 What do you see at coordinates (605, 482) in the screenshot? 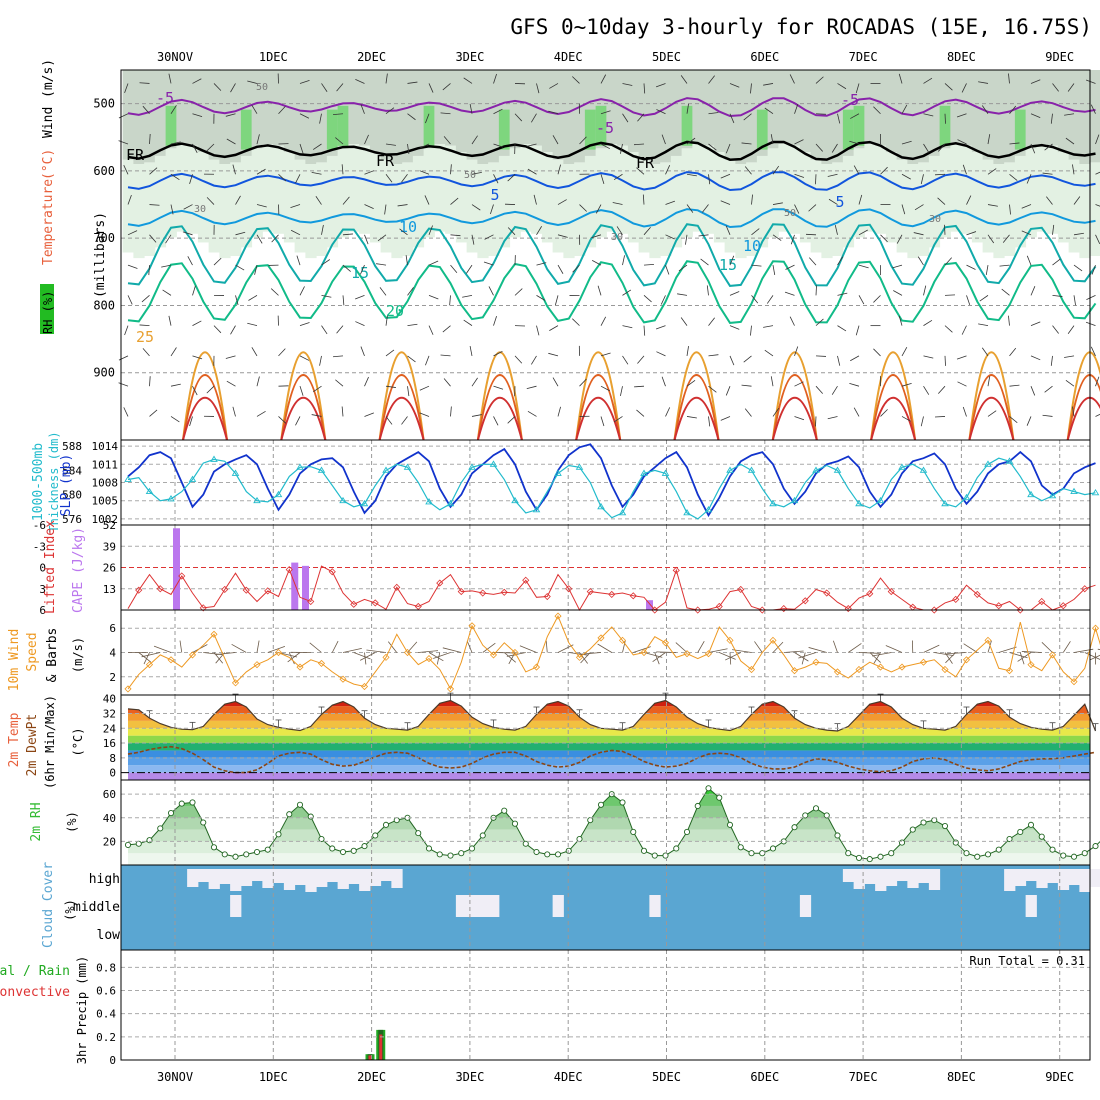
I see `slp-value-grid` at bounding box center [605, 482].